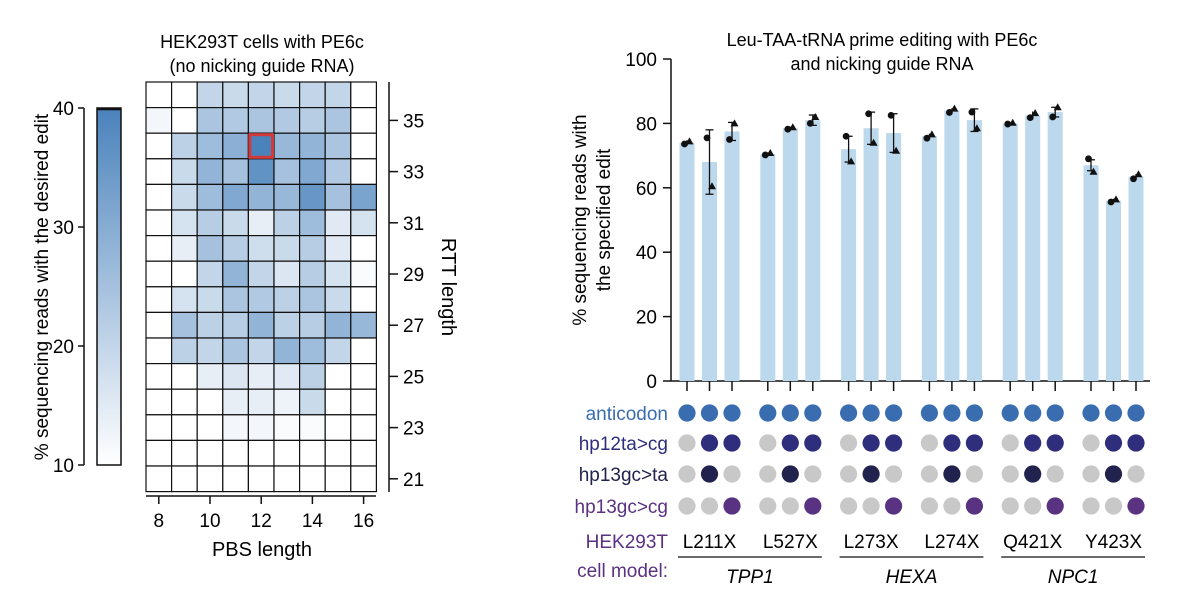  I want to click on bar-y-ticks: 0 20 40 60 80 100, so click(648, 221).